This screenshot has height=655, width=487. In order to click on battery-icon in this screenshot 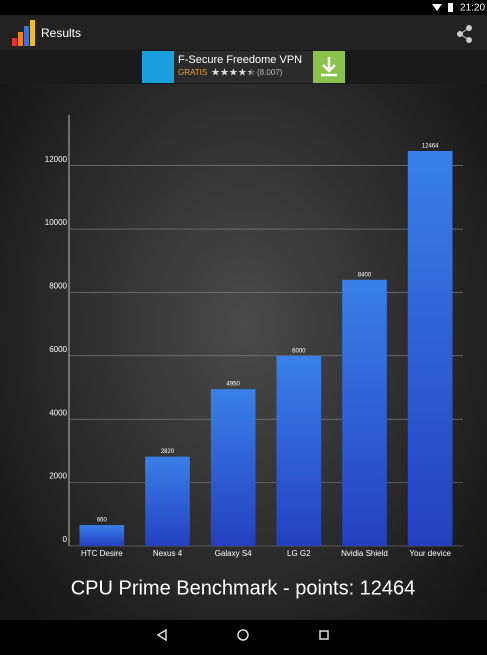, I will do `click(450, 7)`.